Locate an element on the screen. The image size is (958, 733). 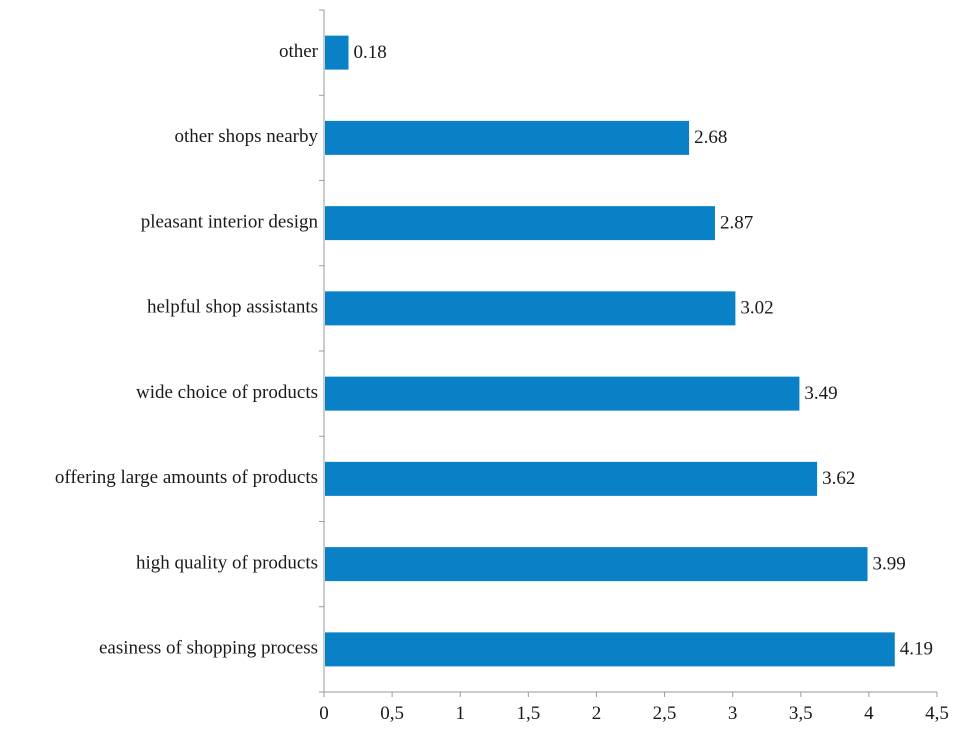
value-label-0: 0.18 is located at coordinates (370, 52).